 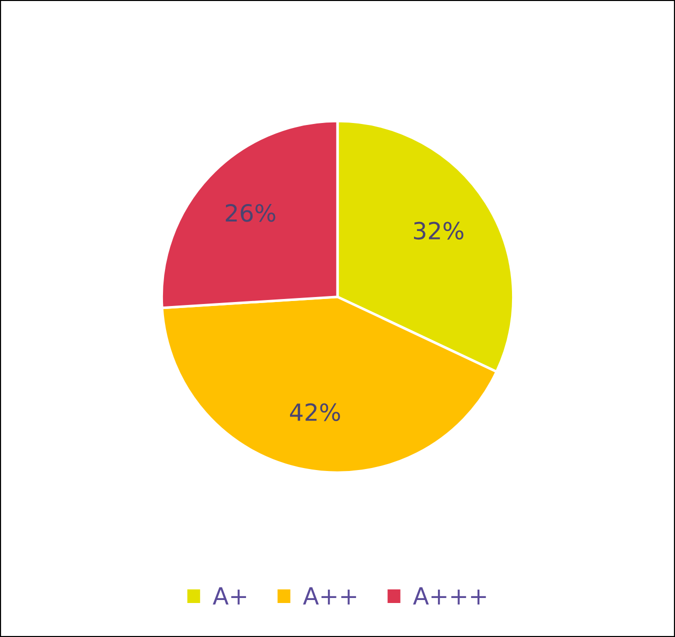 What do you see at coordinates (229, 595) in the screenshot?
I see `legend-label: A+` at bounding box center [229, 595].